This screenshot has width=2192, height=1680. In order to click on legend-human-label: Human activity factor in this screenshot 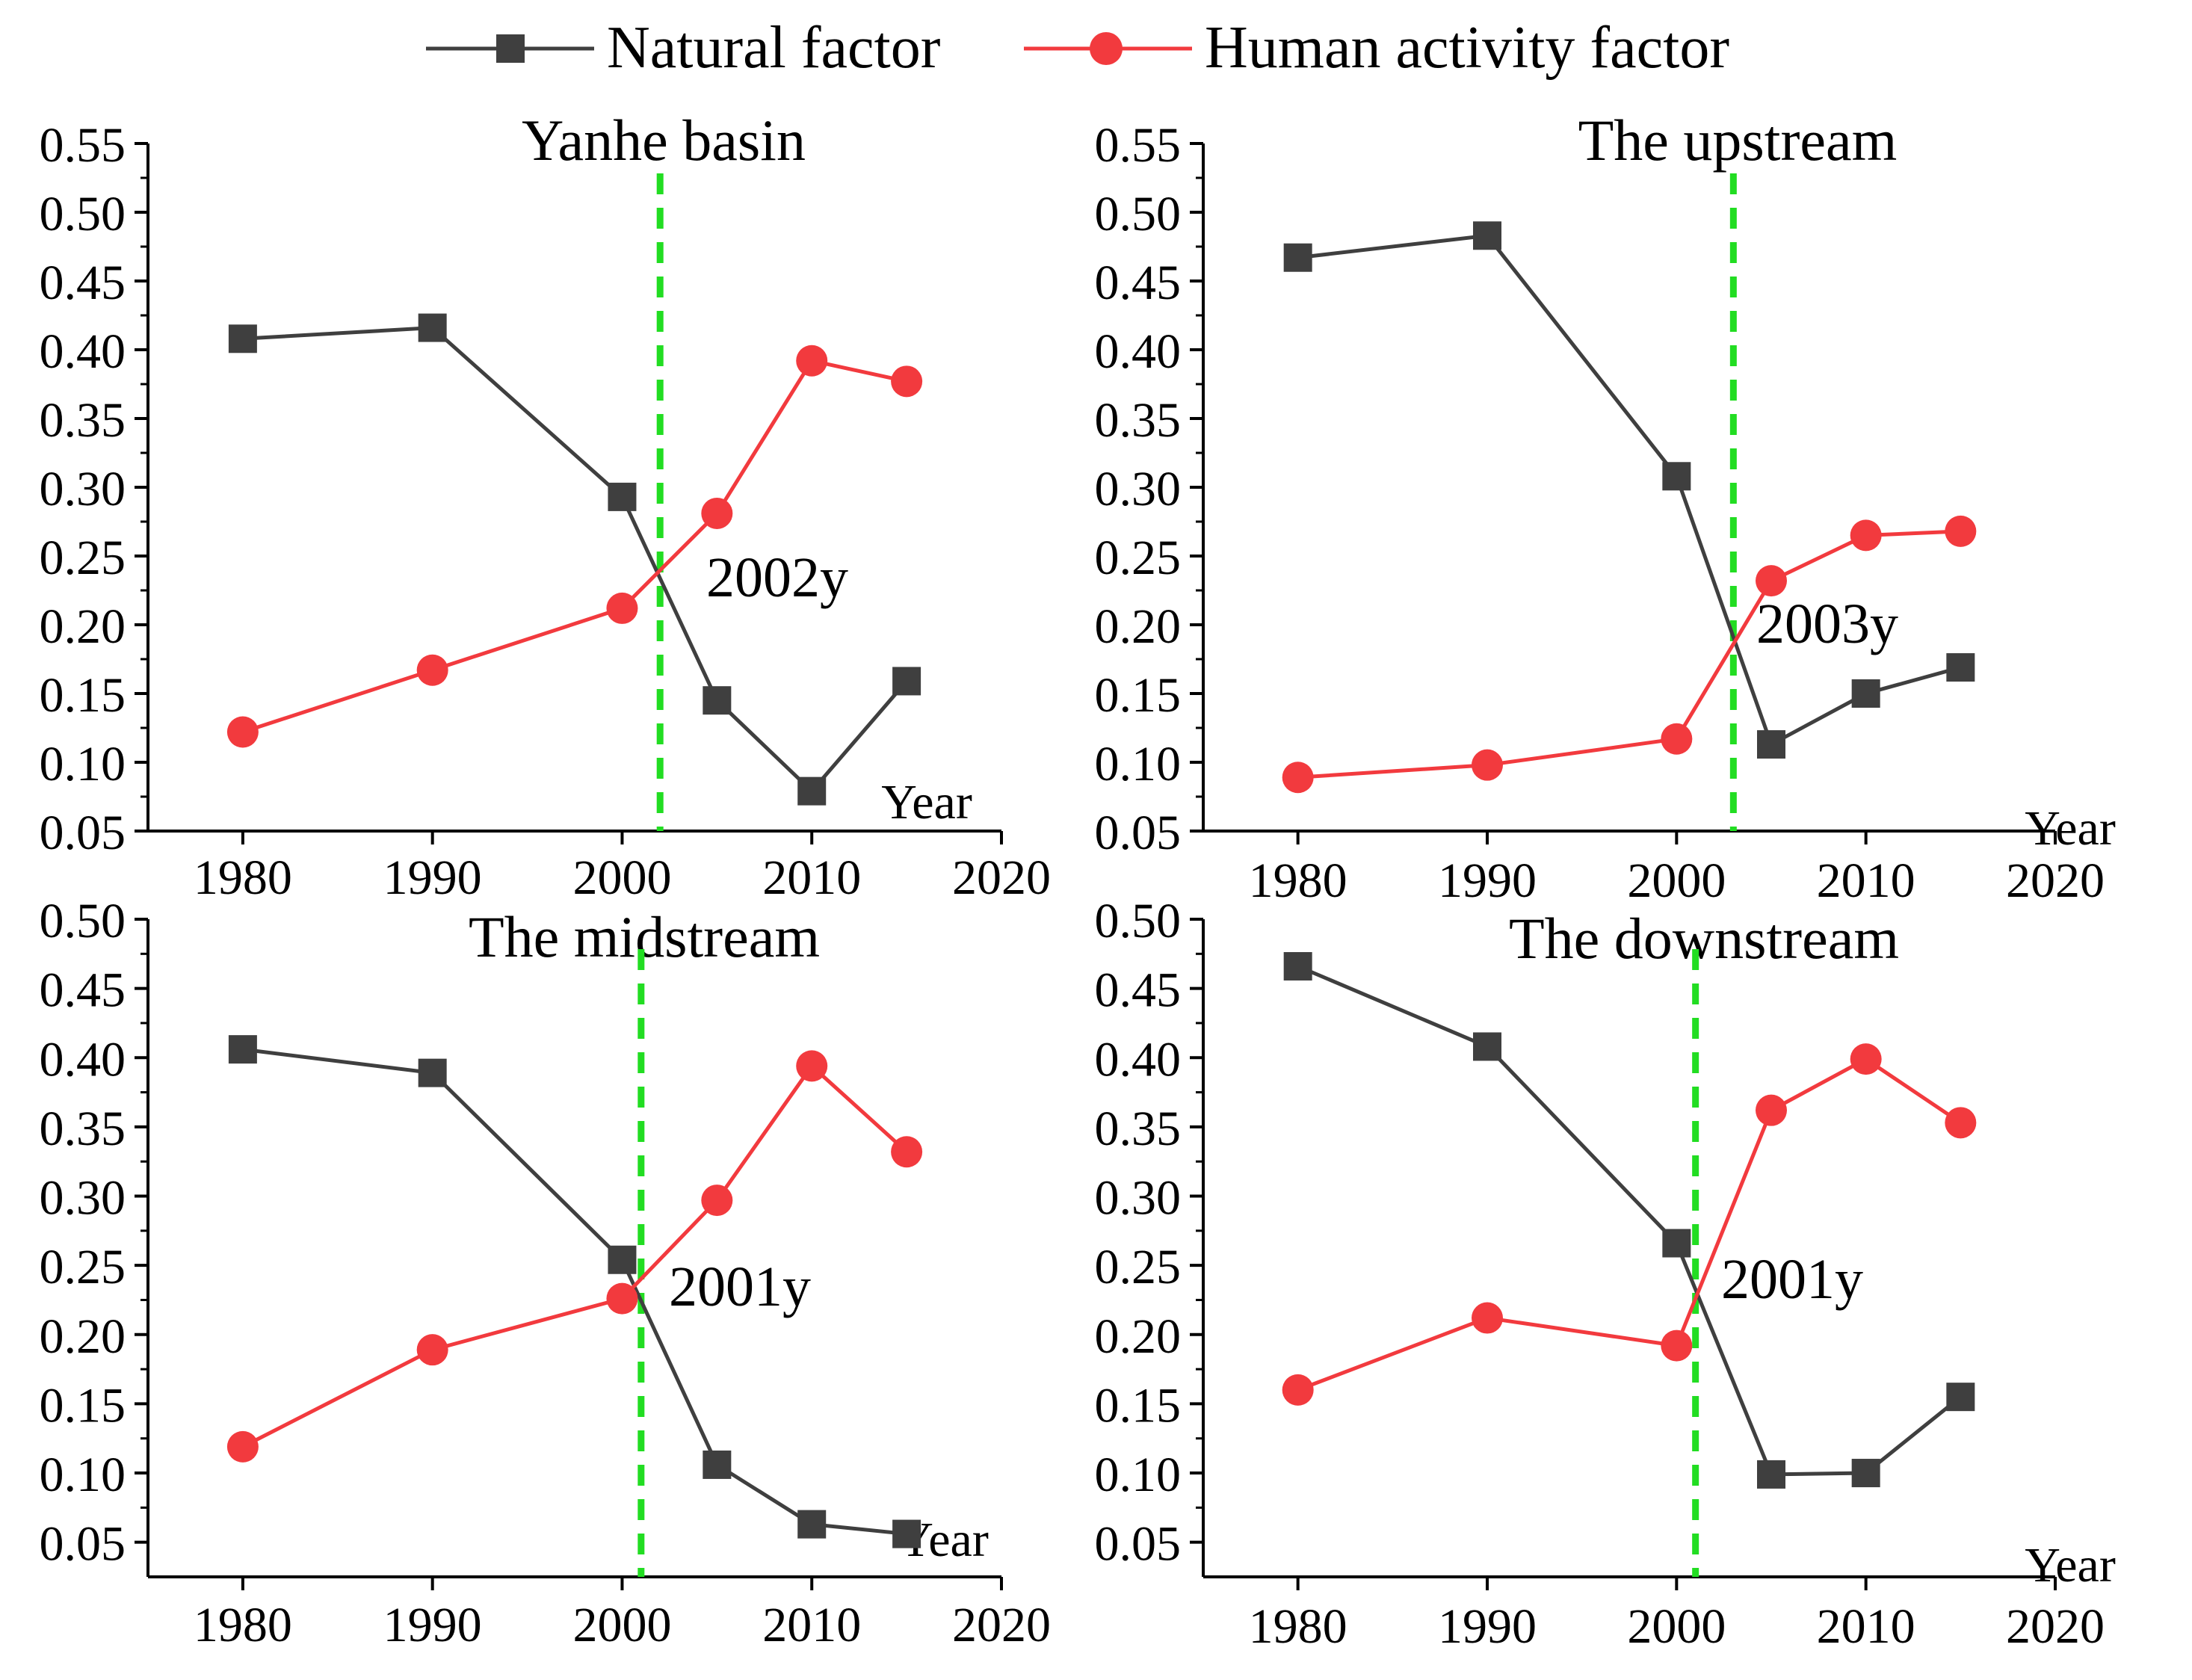, I will do `click(1467, 48)`.